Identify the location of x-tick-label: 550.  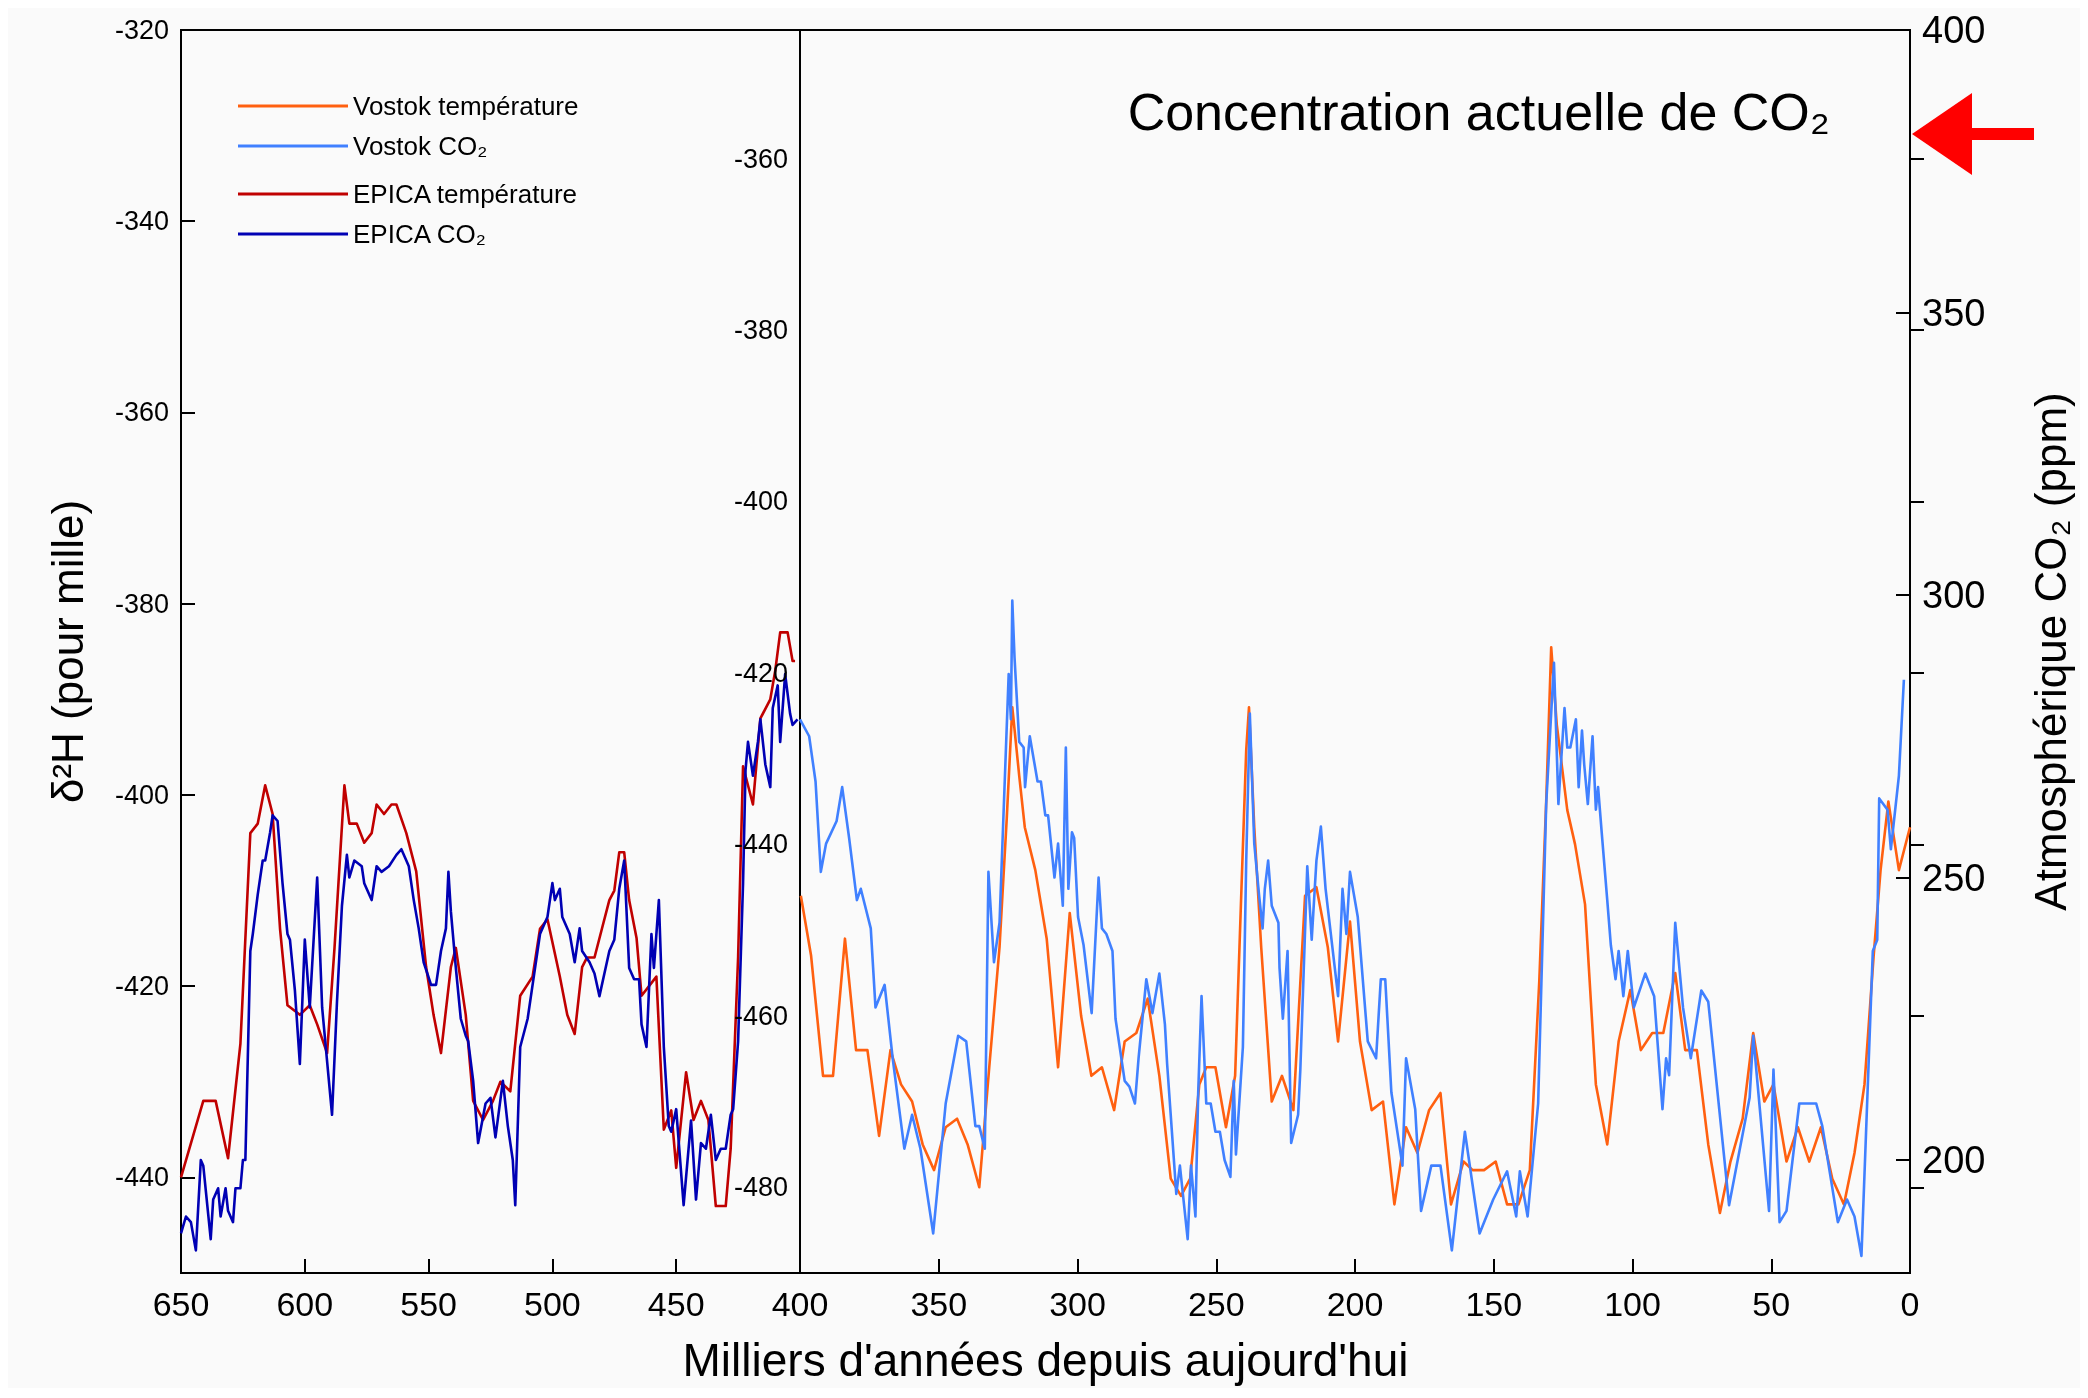
(428, 1304).